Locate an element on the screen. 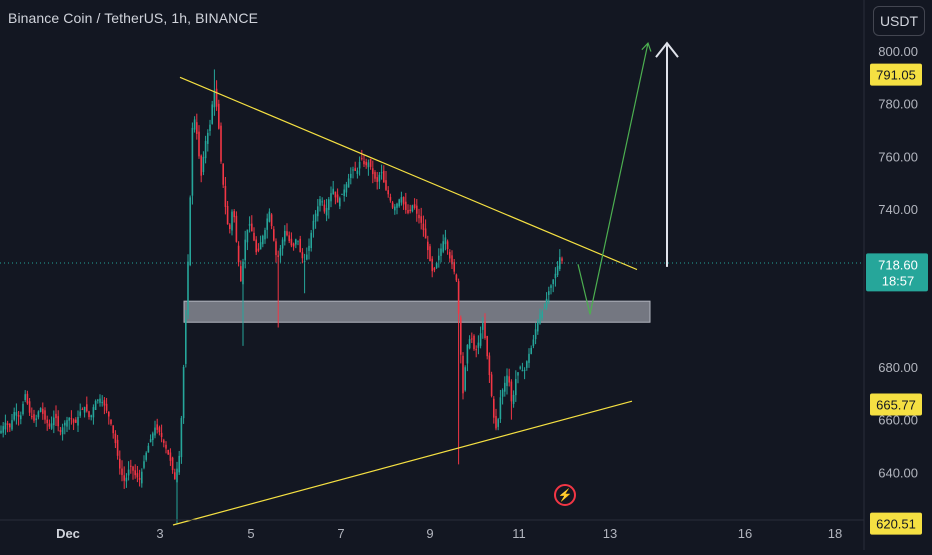 This screenshot has width=932, height=555. chart-title: Binance Coin / TetherUS, 1h, BINANCE is located at coordinates (133, 18).